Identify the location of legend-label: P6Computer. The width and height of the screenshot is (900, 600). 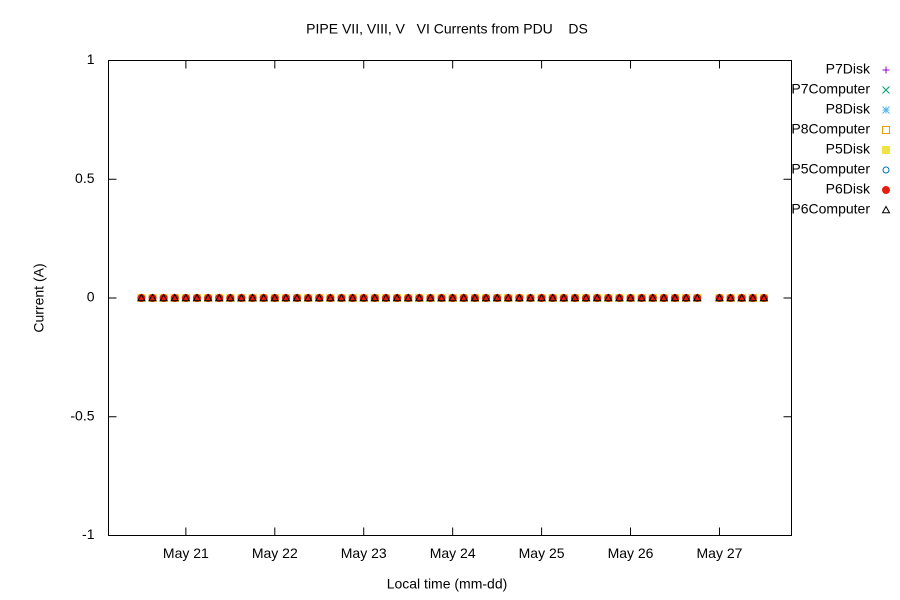
(830, 209).